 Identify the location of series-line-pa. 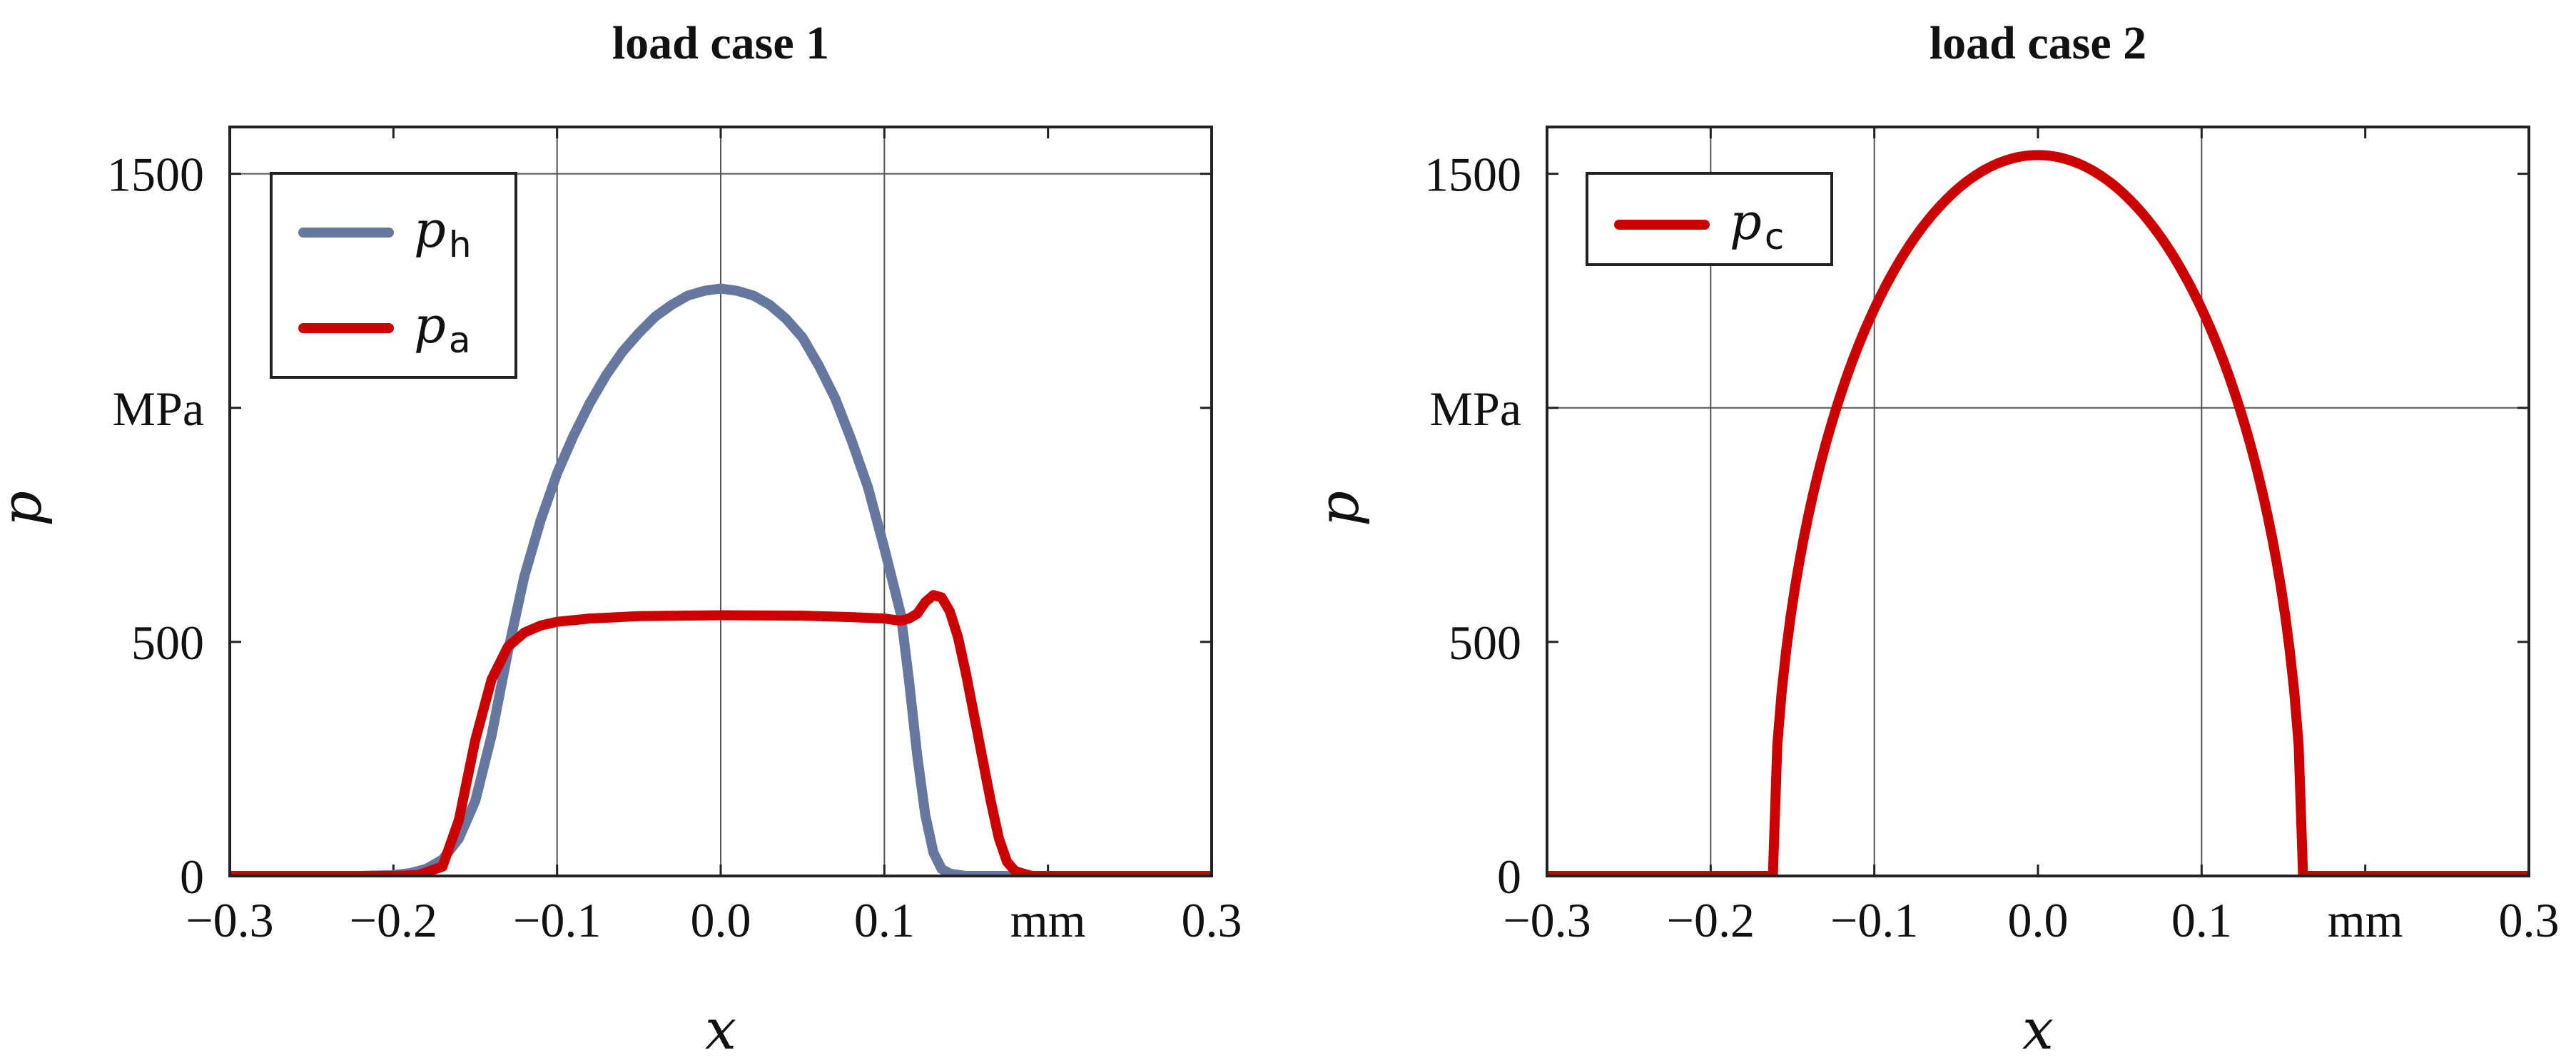
(721, 733).